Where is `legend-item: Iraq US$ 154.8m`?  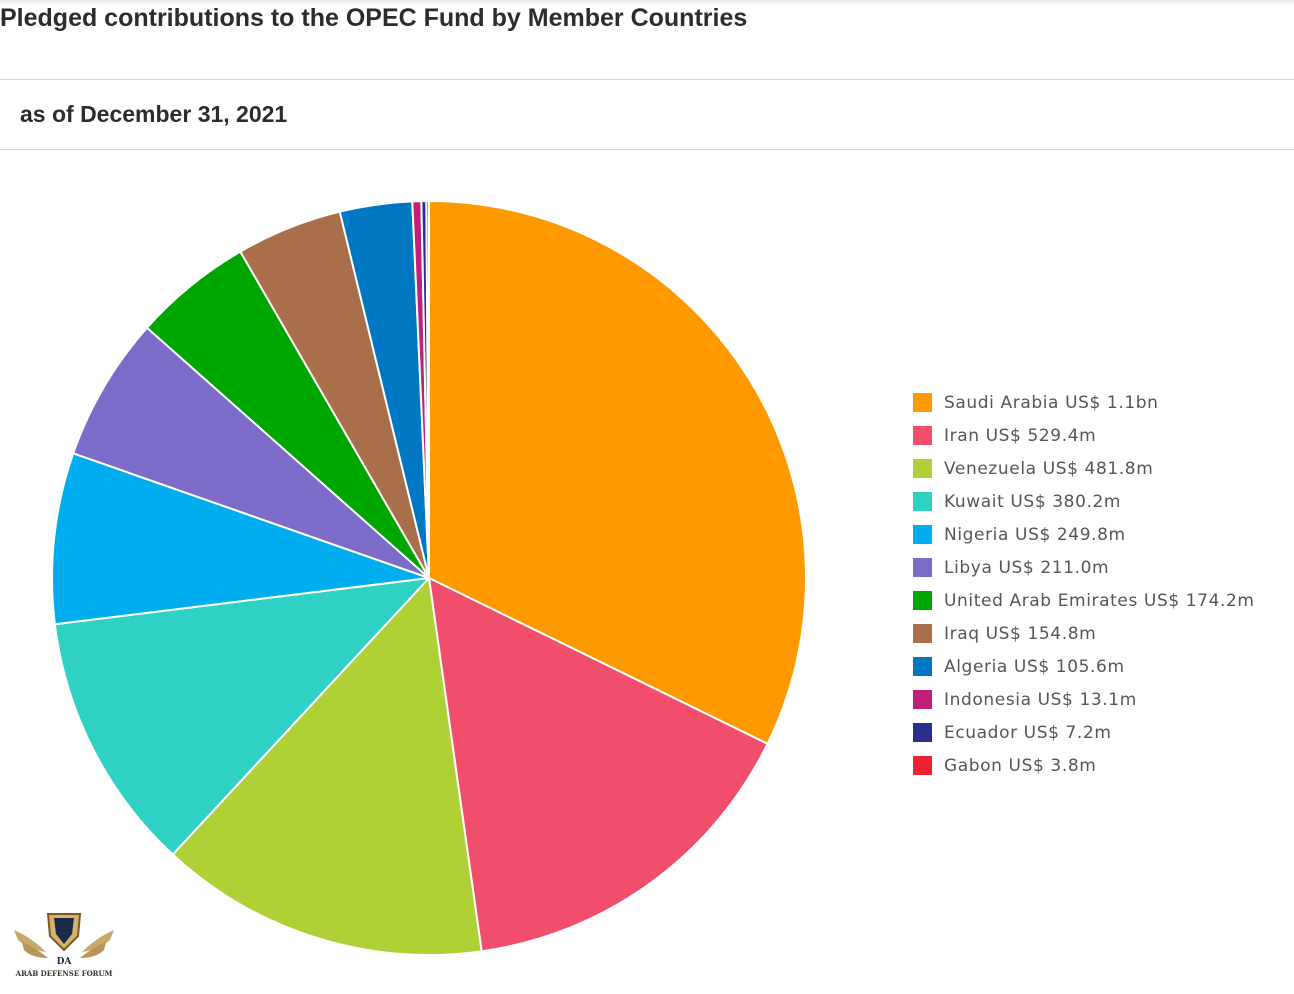
legend-item: Iraq US$ 154.8m is located at coordinates (1084, 633).